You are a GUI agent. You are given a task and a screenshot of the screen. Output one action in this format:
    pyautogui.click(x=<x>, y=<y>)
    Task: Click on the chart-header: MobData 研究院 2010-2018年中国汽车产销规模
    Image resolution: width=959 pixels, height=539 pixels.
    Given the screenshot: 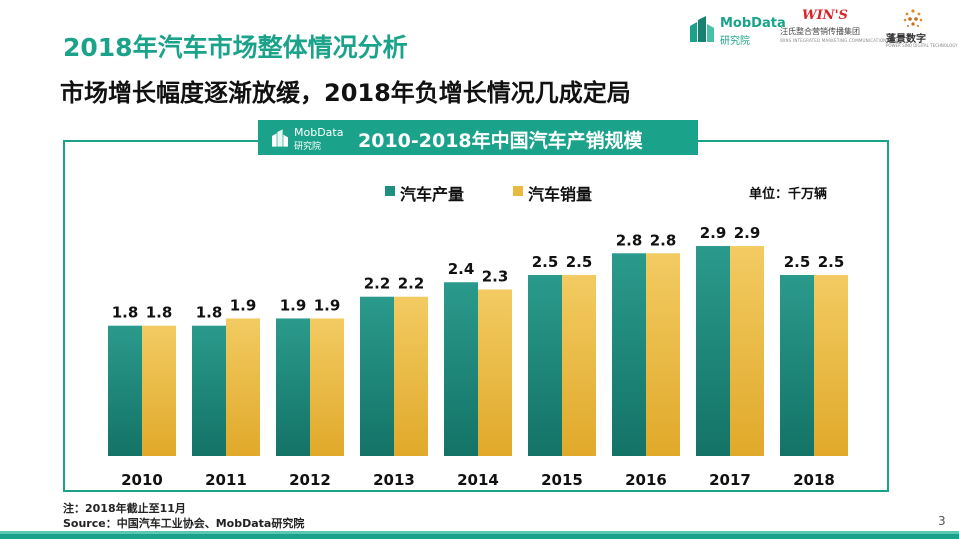 What is the action you would take?
    pyautogui.click(x=478, y=137)
    